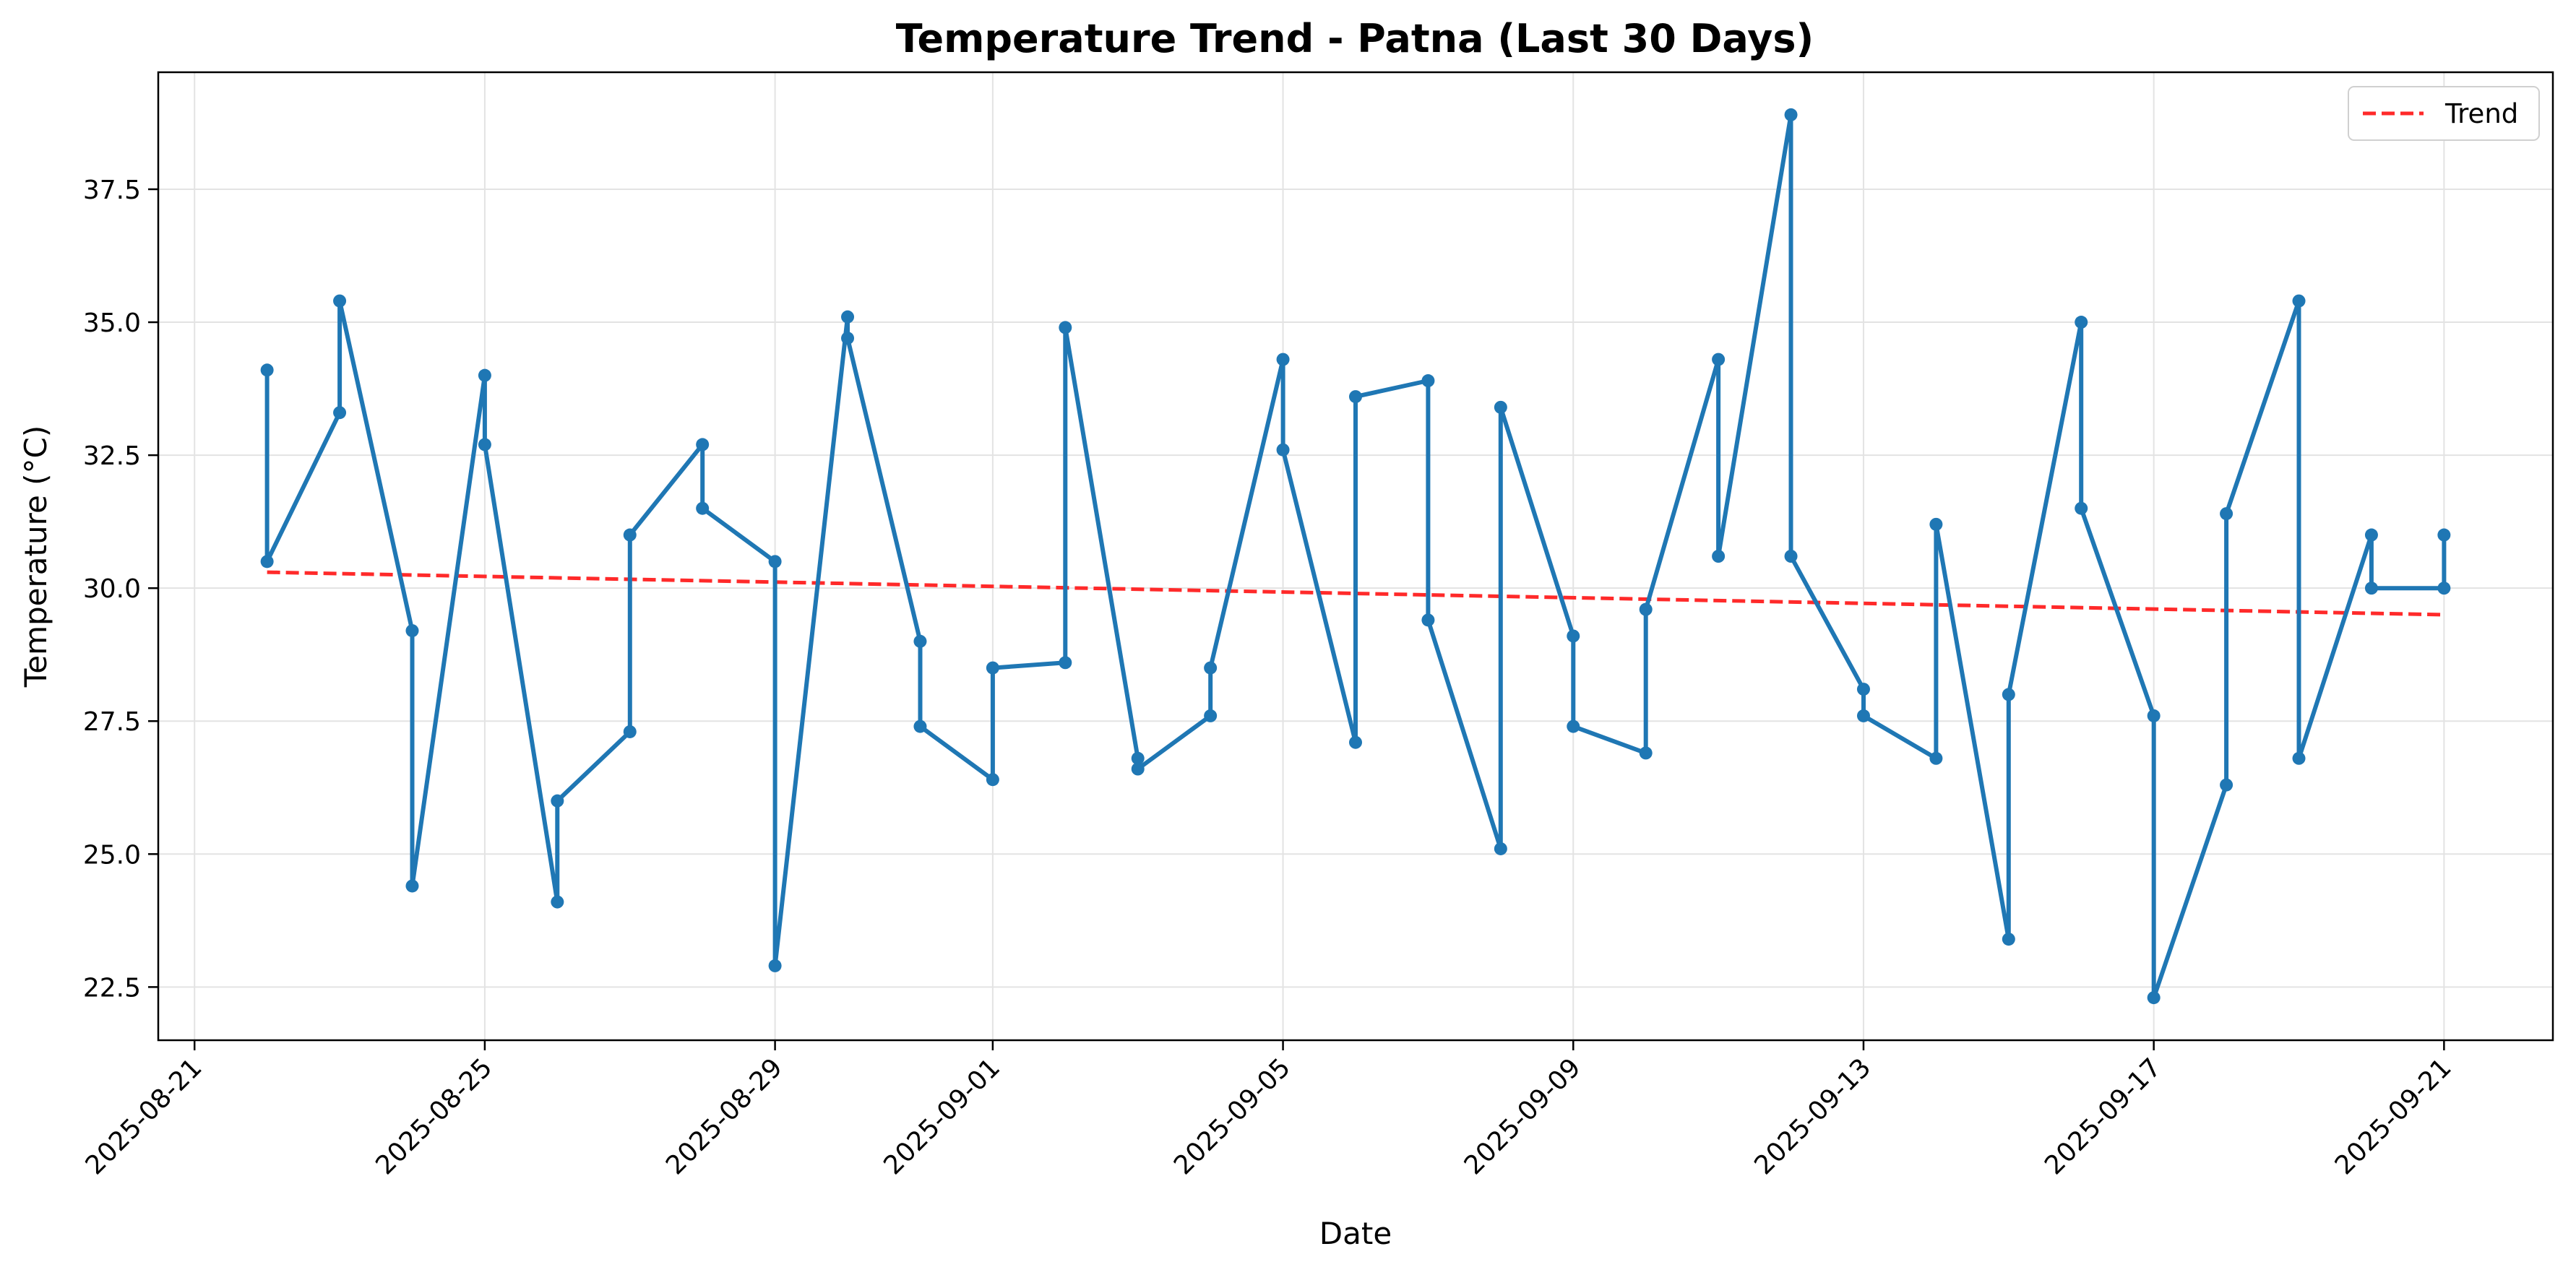 The image size is (2576, 1275). Describe the element at coordinates (112, 722) in the screenshot. I see `y-tick-label: 27.5` at that location.